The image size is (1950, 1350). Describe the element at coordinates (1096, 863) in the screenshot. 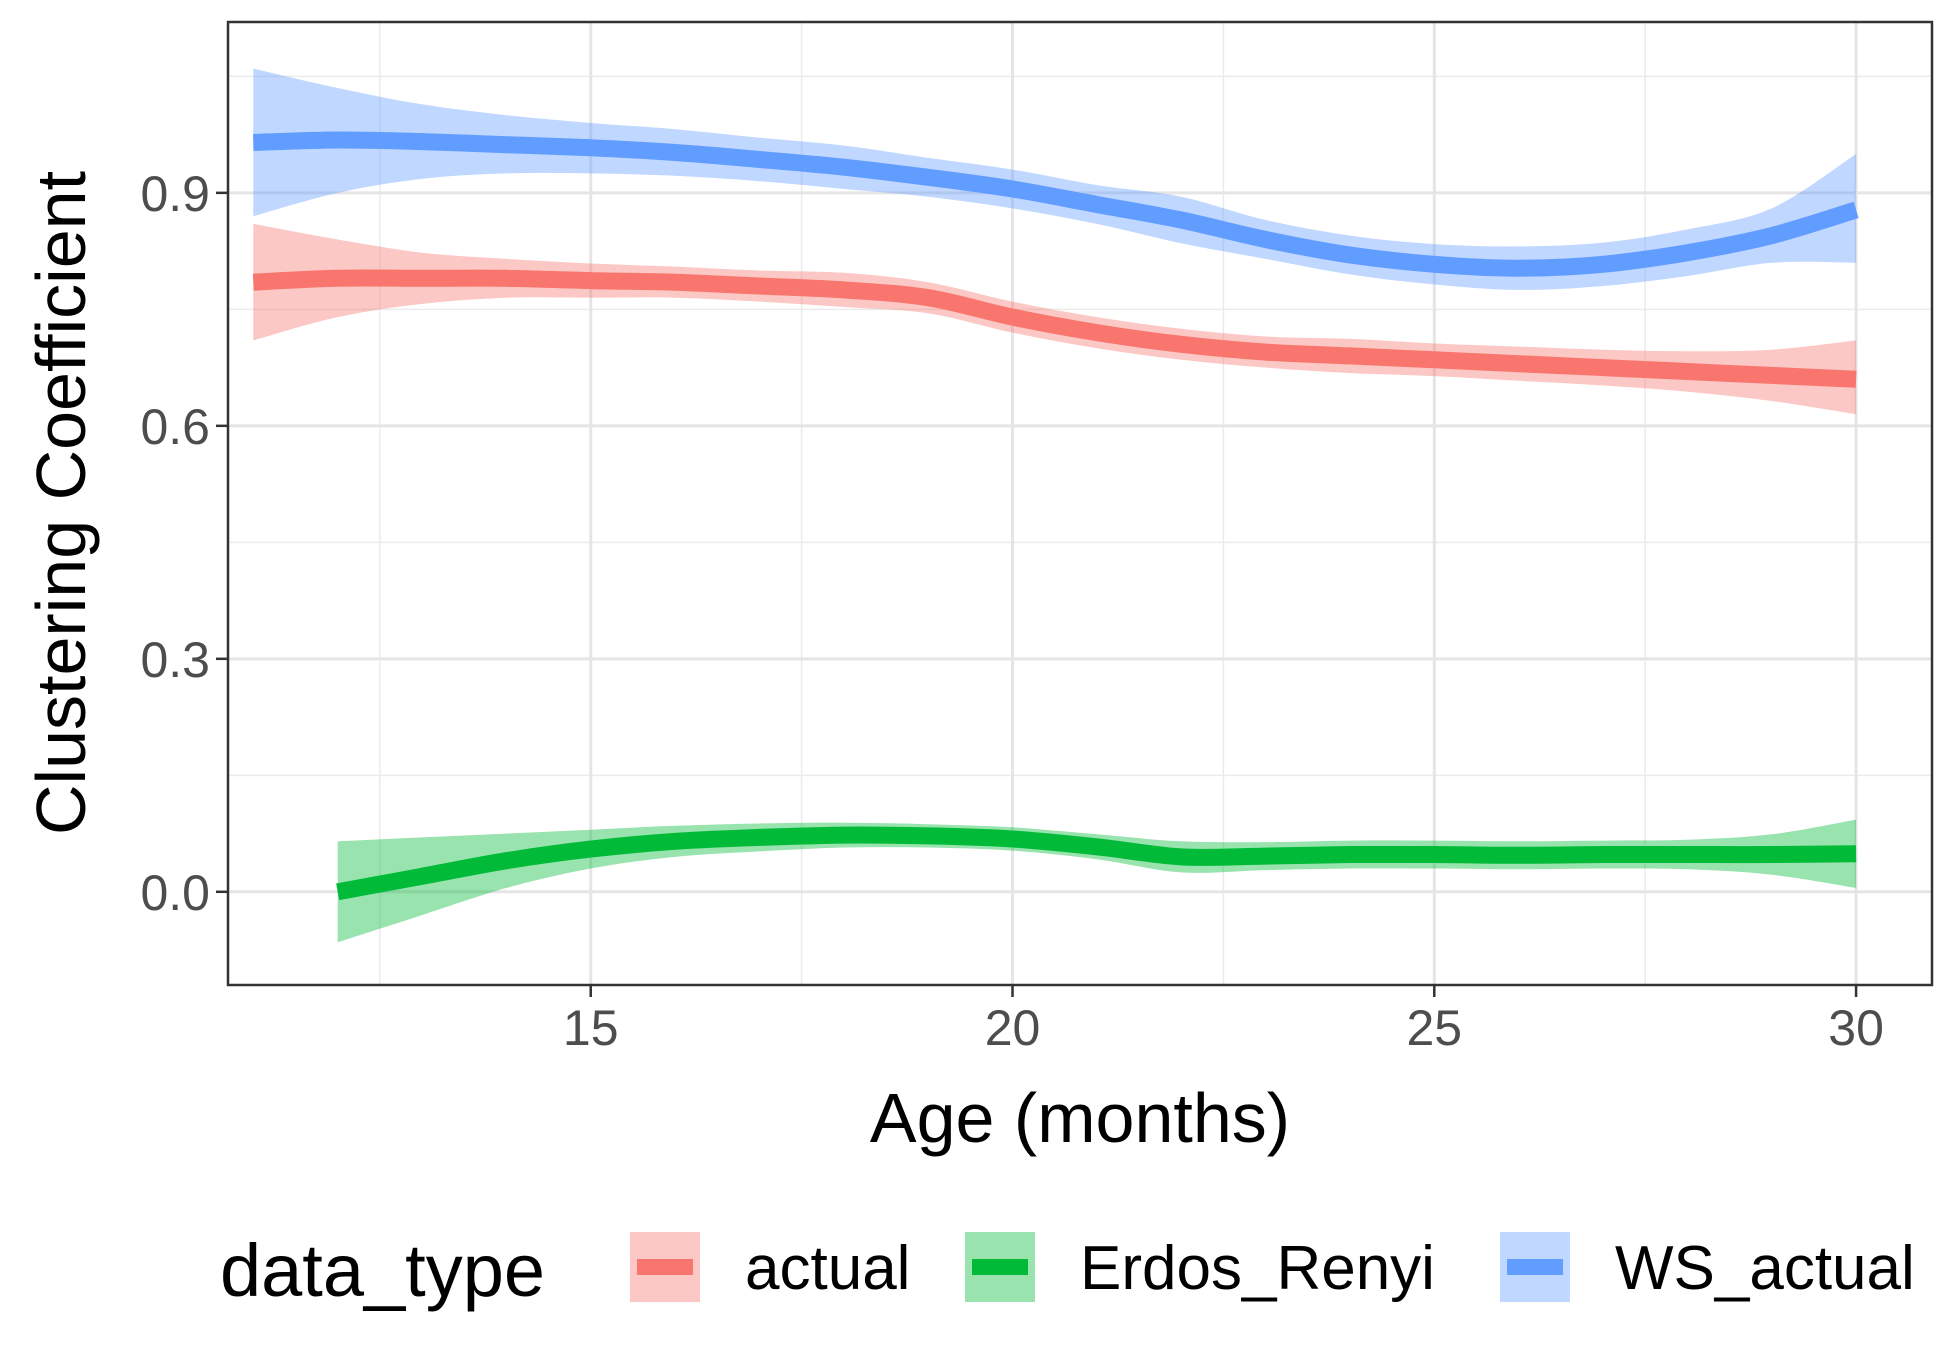

I see `line-Erdos_Renyi` at that location.